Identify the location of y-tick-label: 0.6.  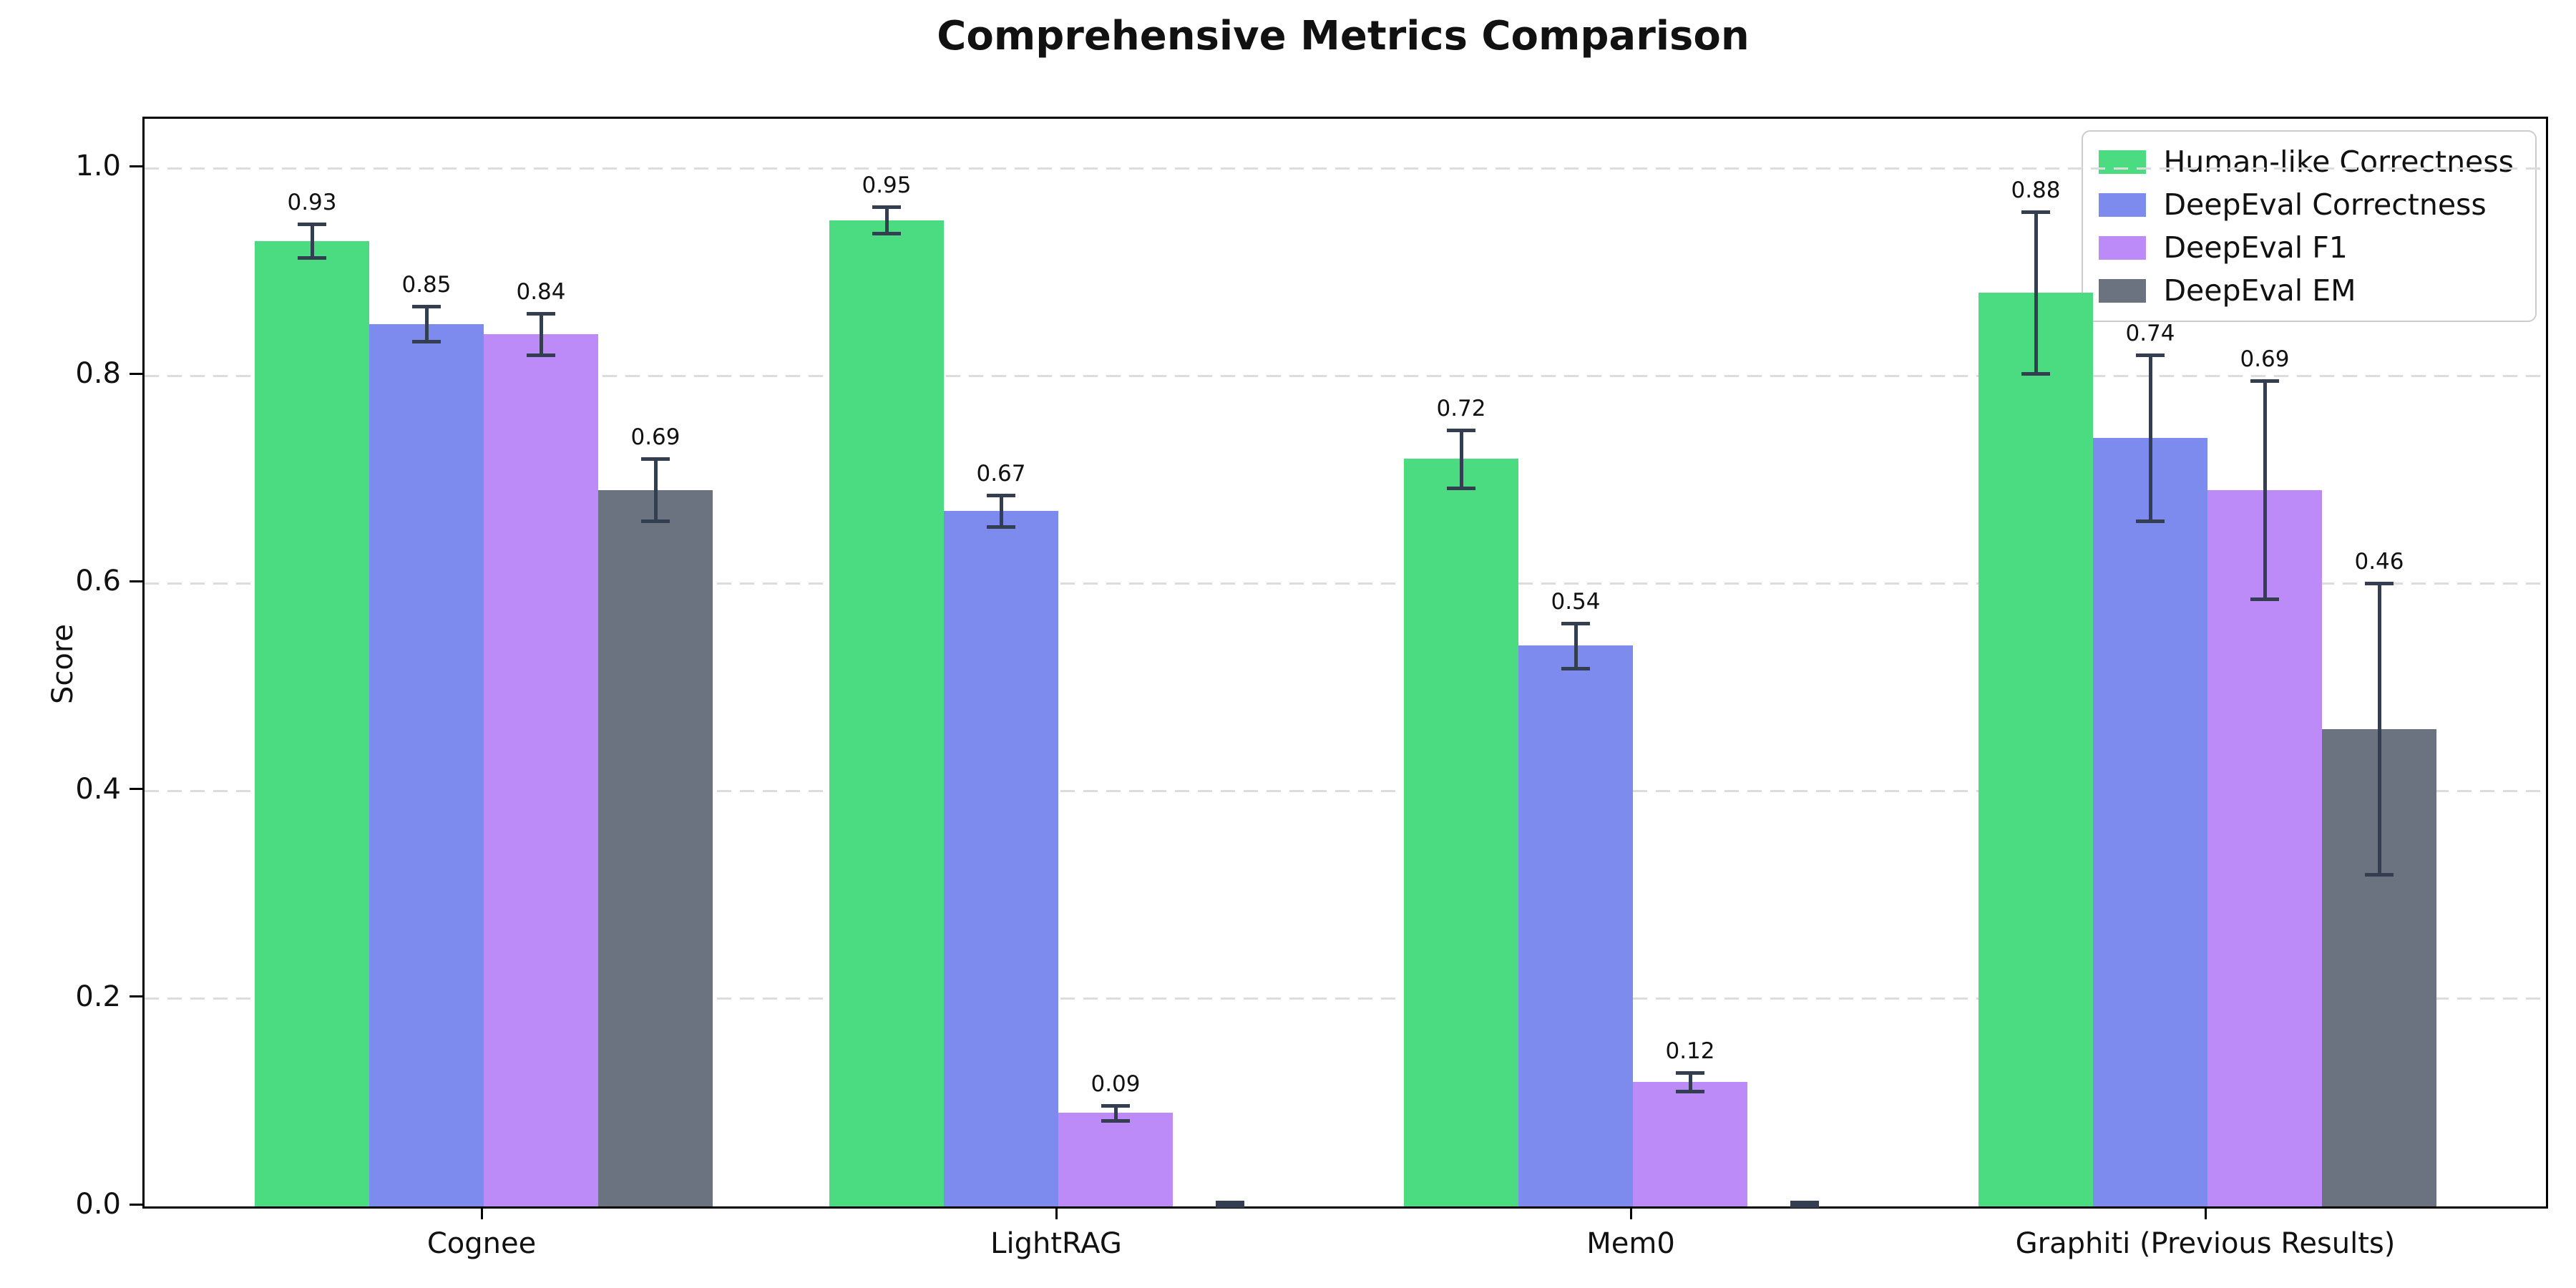
(98, 581).